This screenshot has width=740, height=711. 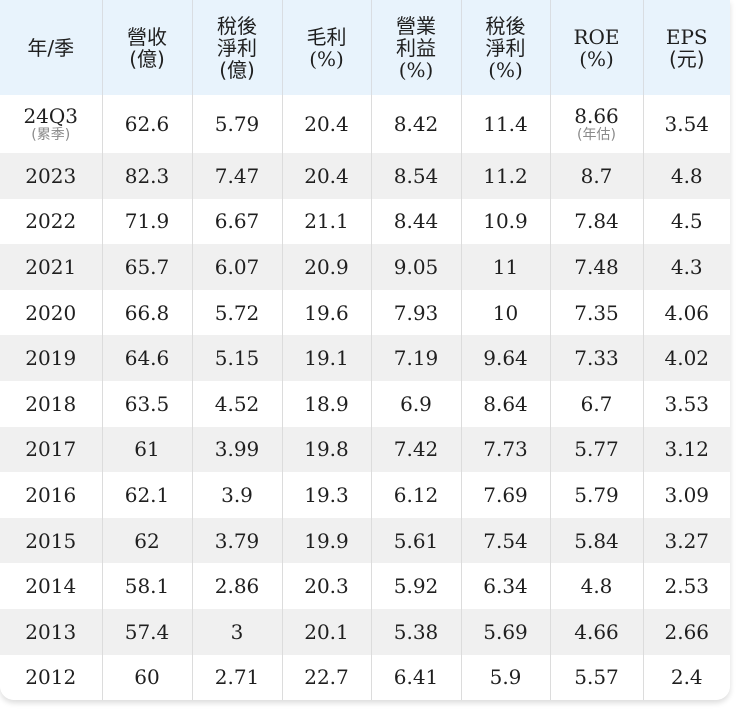 I want to click on cell-roe: 4.66, so click(x=596, y=631).